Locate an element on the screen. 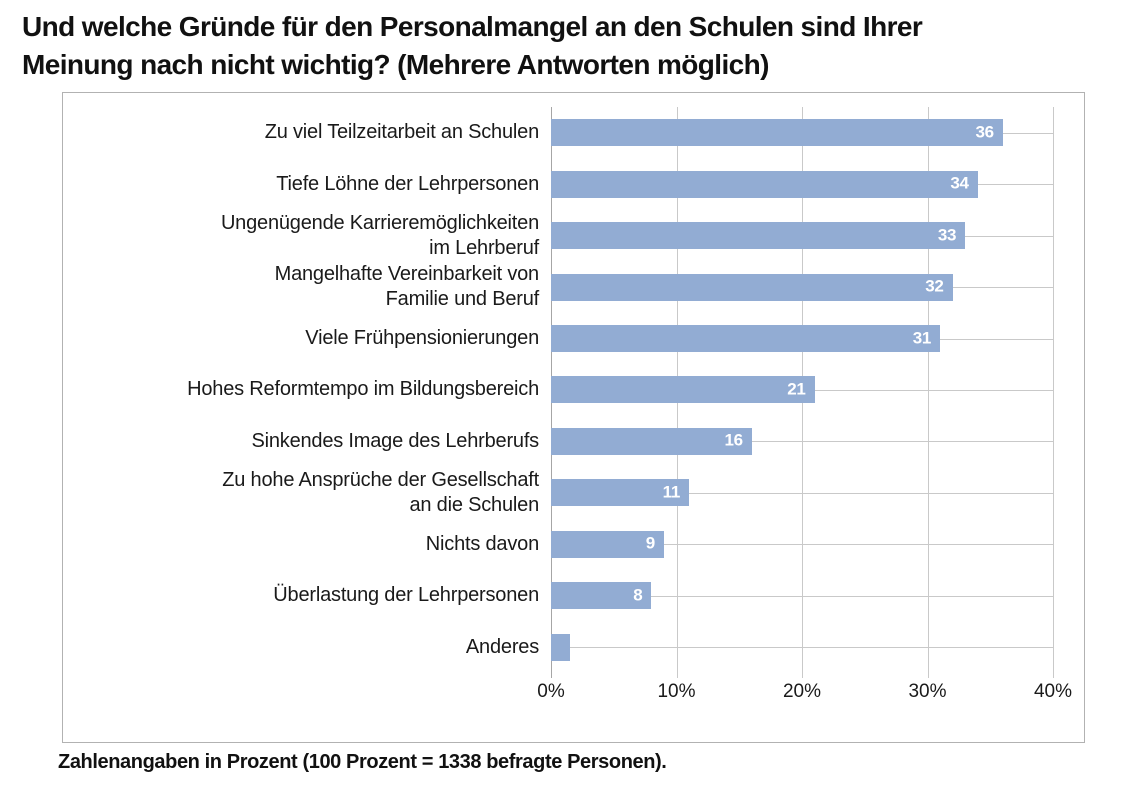 Image resolution: width=1140 pixels, height=785 pixels. bar-row: 36 is located at coordinates (802, 132).